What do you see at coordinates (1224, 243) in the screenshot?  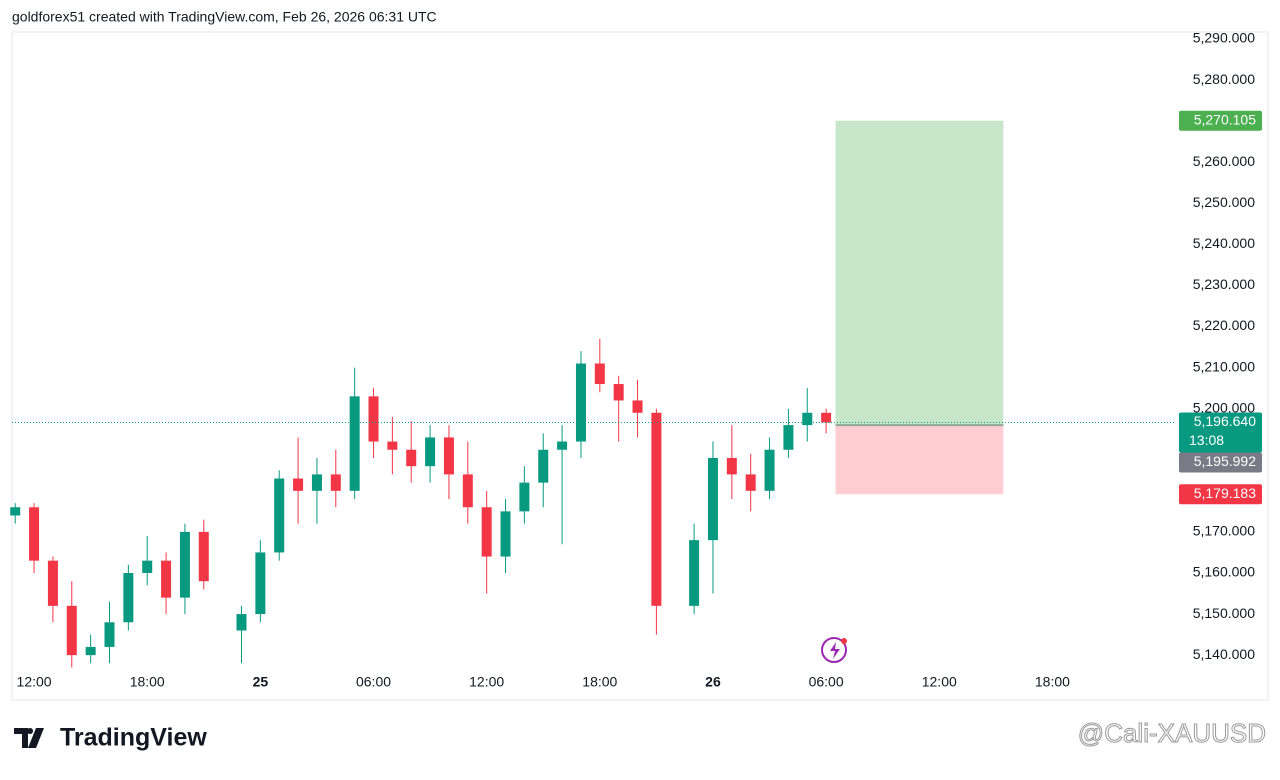 I see `y-tick-label: 5,240.000` at bounding box center [1224, 243].